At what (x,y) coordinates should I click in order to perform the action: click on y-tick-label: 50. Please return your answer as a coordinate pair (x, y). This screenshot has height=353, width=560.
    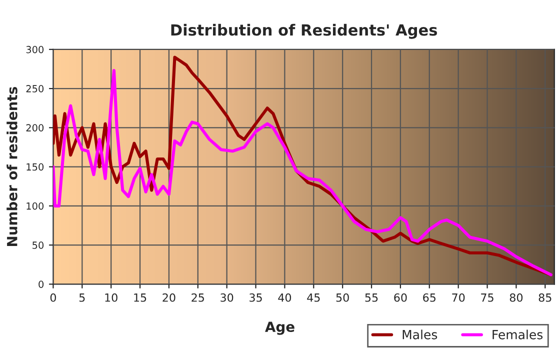
    Looking at the image, I should click on (38, 245).